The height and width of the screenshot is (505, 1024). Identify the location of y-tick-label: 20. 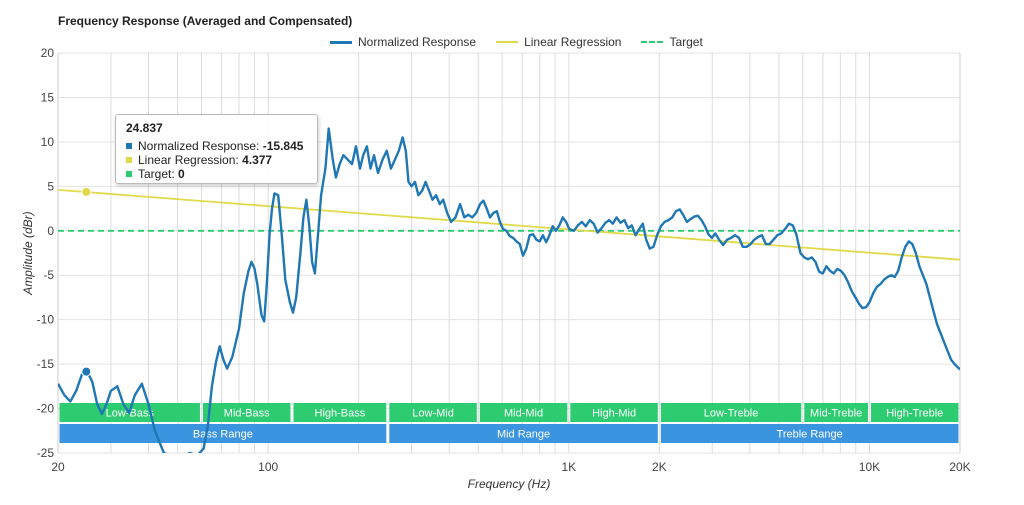
(48, 53).